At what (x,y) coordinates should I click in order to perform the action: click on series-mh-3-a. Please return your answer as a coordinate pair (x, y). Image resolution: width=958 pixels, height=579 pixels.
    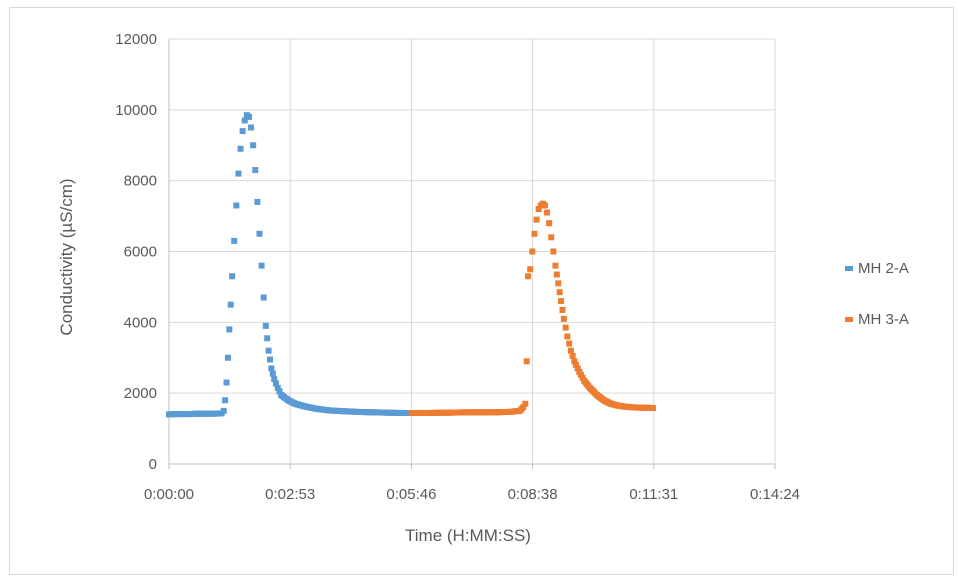
    Looking at the image, I should click on (532, 308).